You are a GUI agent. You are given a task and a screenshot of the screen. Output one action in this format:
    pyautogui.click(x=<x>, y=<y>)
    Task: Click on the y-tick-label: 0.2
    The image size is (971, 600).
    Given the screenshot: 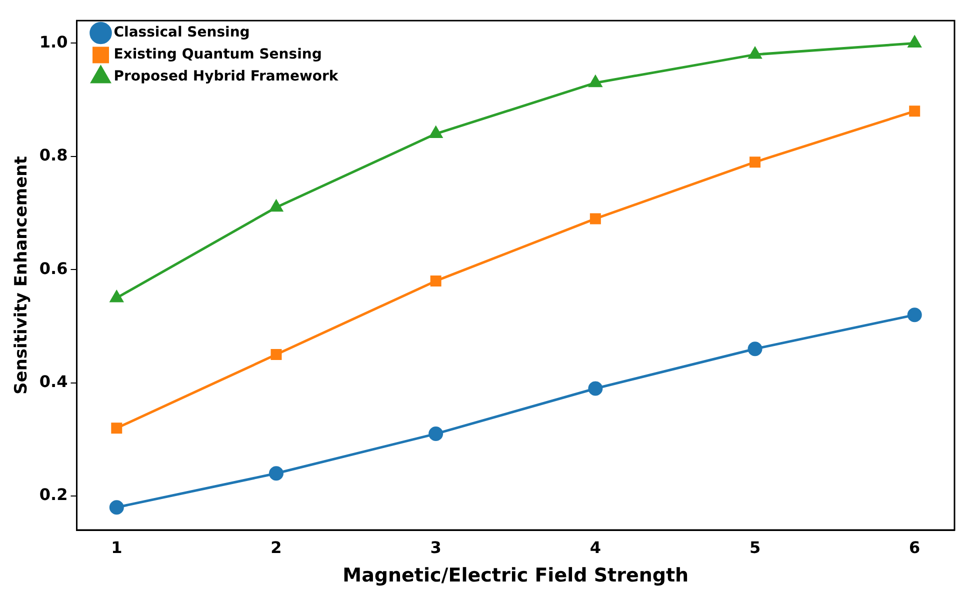 What is the action you would take?
    pyautogui.click(x=53, y=494)
    